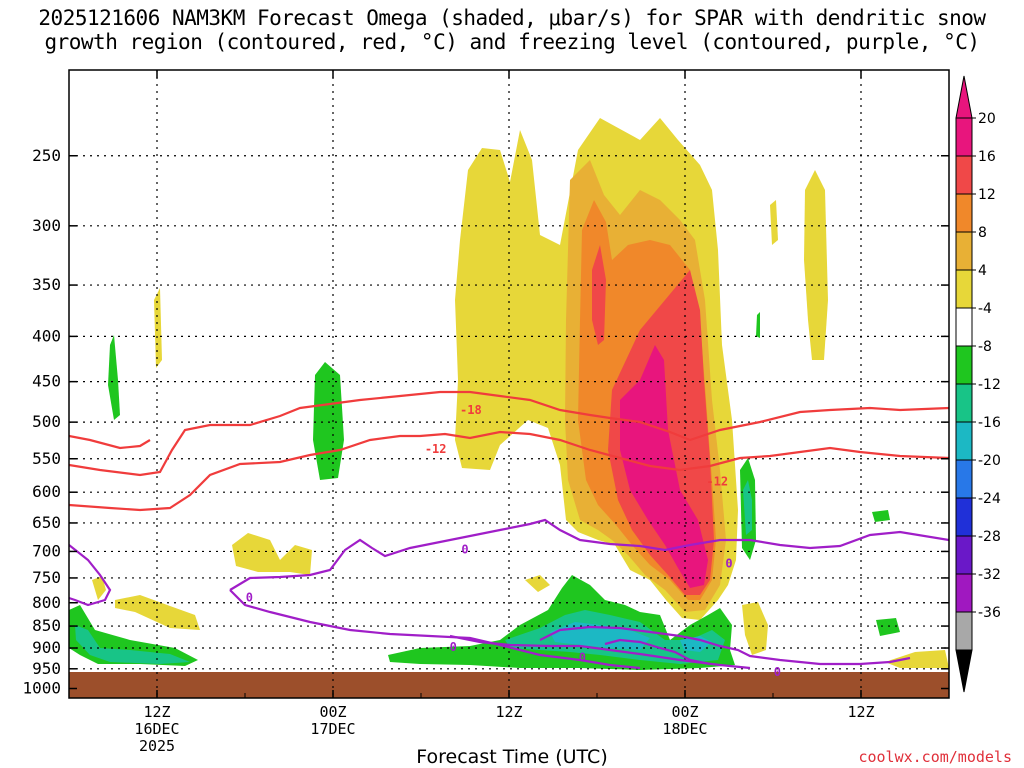 This screenshot has width=1024, height=768. I want to click on colorbar-label: 16, so click(987, 157).